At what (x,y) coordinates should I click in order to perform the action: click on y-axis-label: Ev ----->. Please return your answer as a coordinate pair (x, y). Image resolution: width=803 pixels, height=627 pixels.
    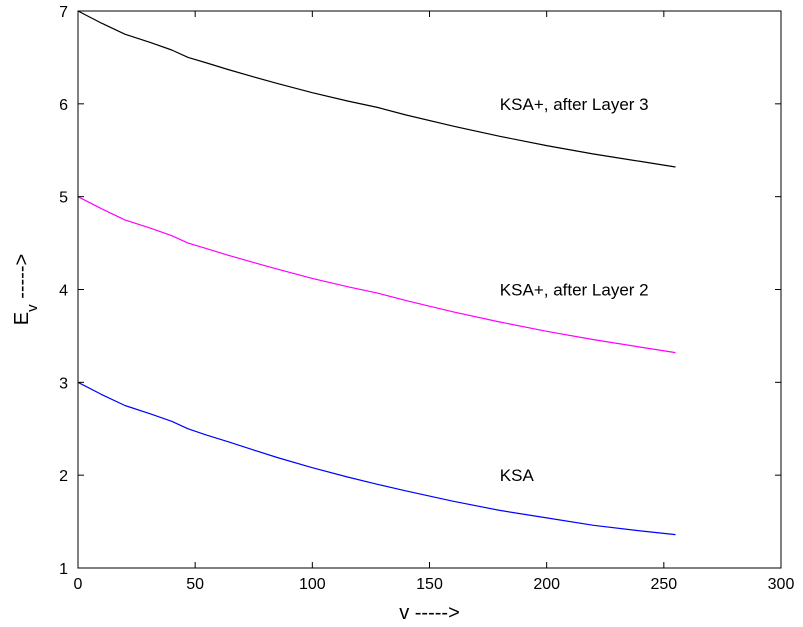
    Looking at the image, I should click on (26, 289).